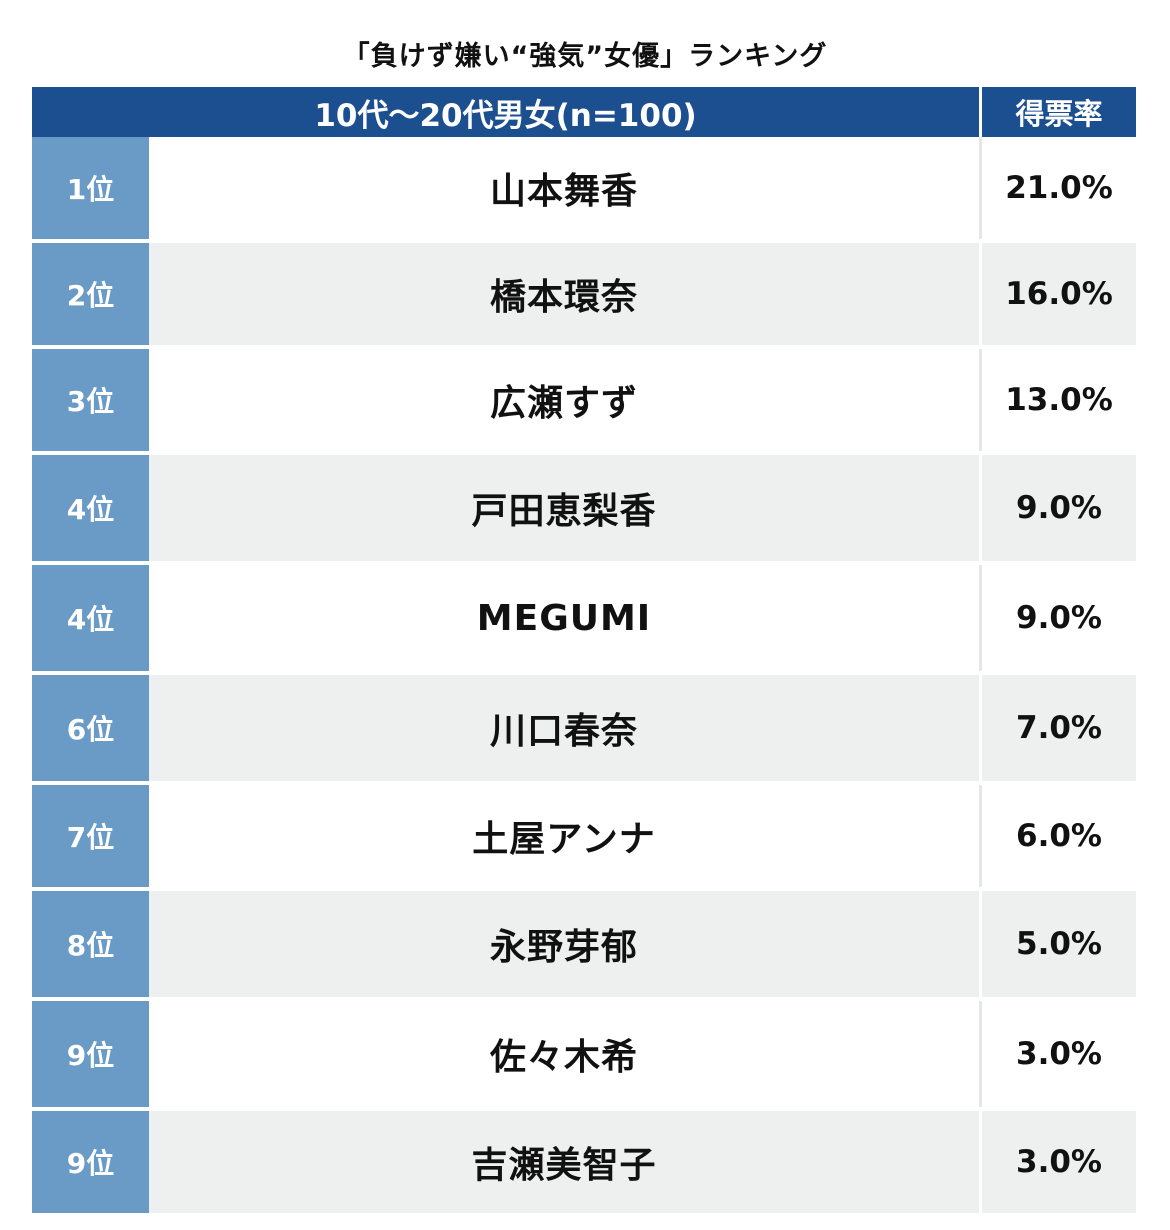 Image resolution: width=1170 pixels, height=1230 pixels. I want to click on table-row: 4位 MEGUMI 9.0%, so click(584, 620).